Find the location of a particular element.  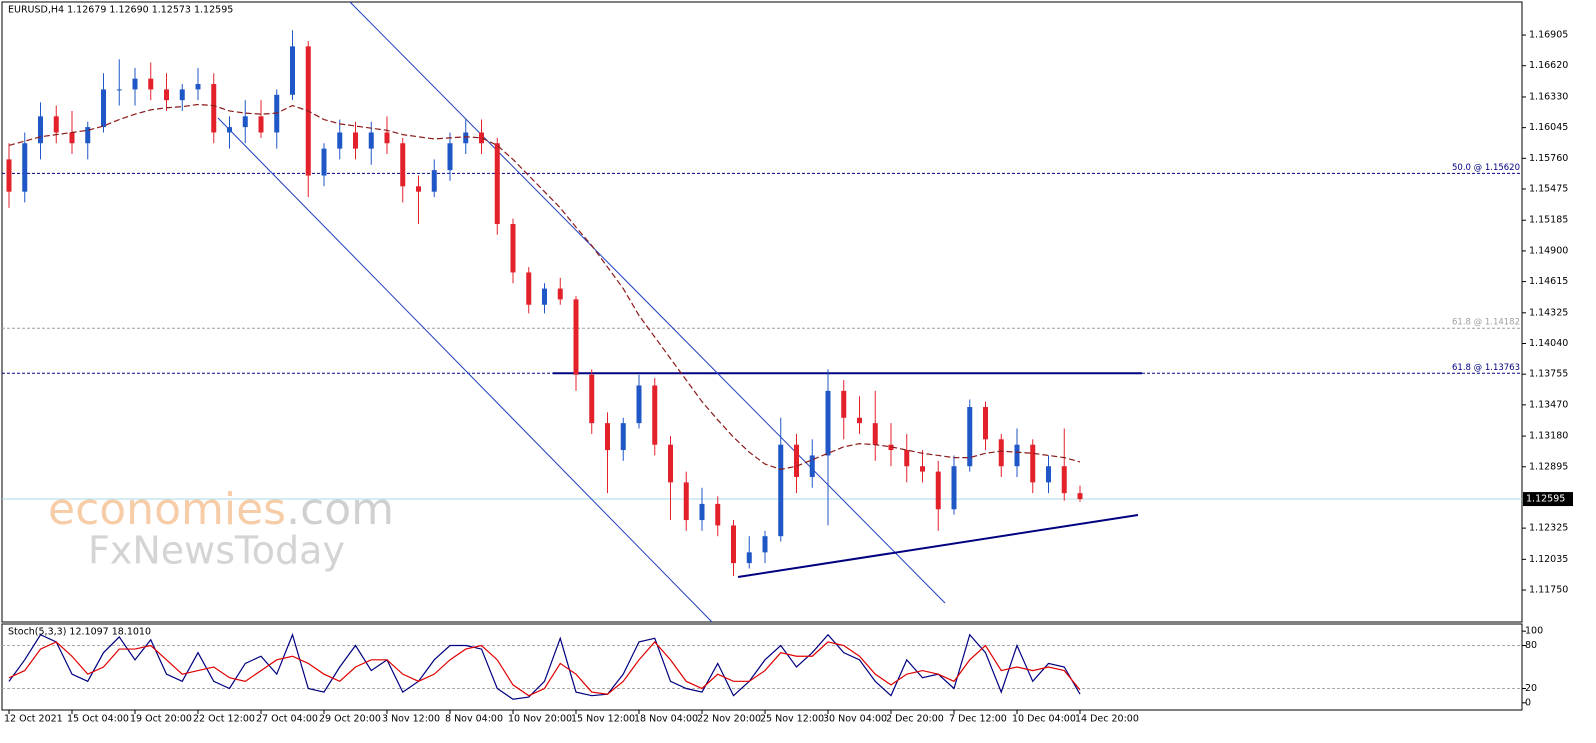

x-tick-label: 8 Nov 04:00 is located at coordinates (474, 719).